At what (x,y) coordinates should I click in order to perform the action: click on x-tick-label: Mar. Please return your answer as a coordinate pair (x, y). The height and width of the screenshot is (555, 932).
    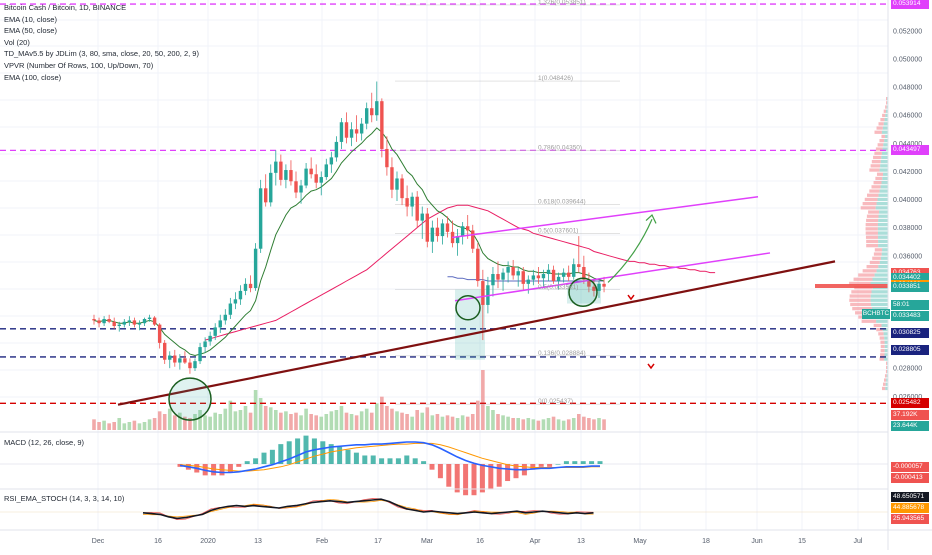
    Looking at the image, I should click on (427, 541).